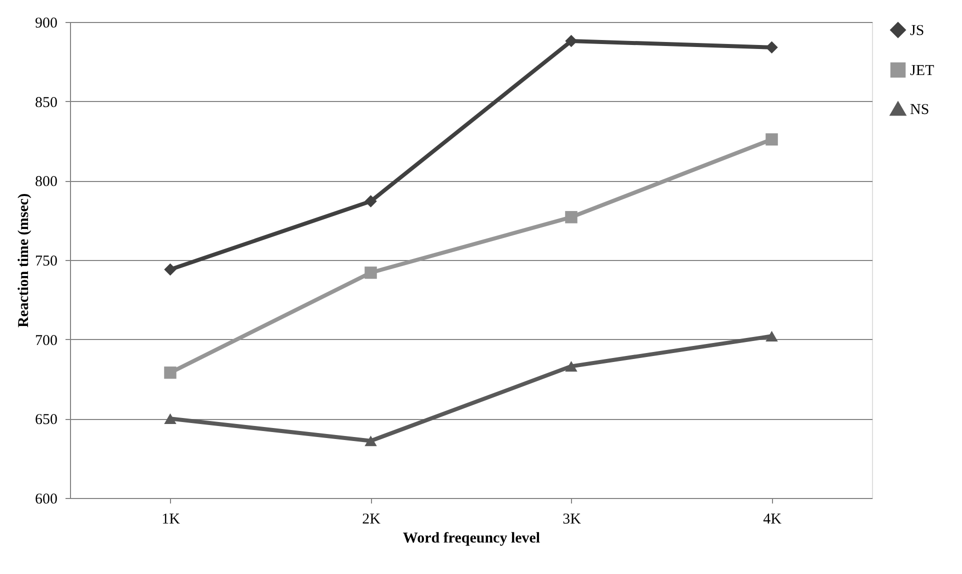  What do you see at coordinates (922, 71) in the screenshot?
I see `legend-label: JET` at bounding box center [922, 71].